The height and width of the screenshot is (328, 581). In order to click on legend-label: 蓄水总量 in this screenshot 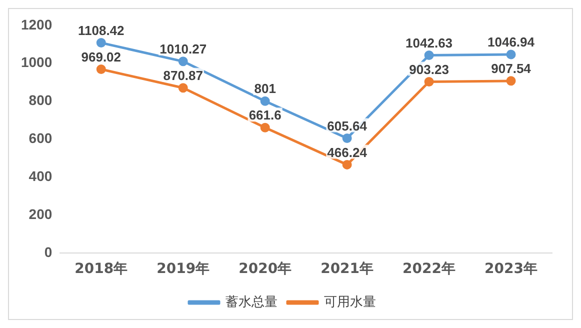, I will do `click(252, 302)`.